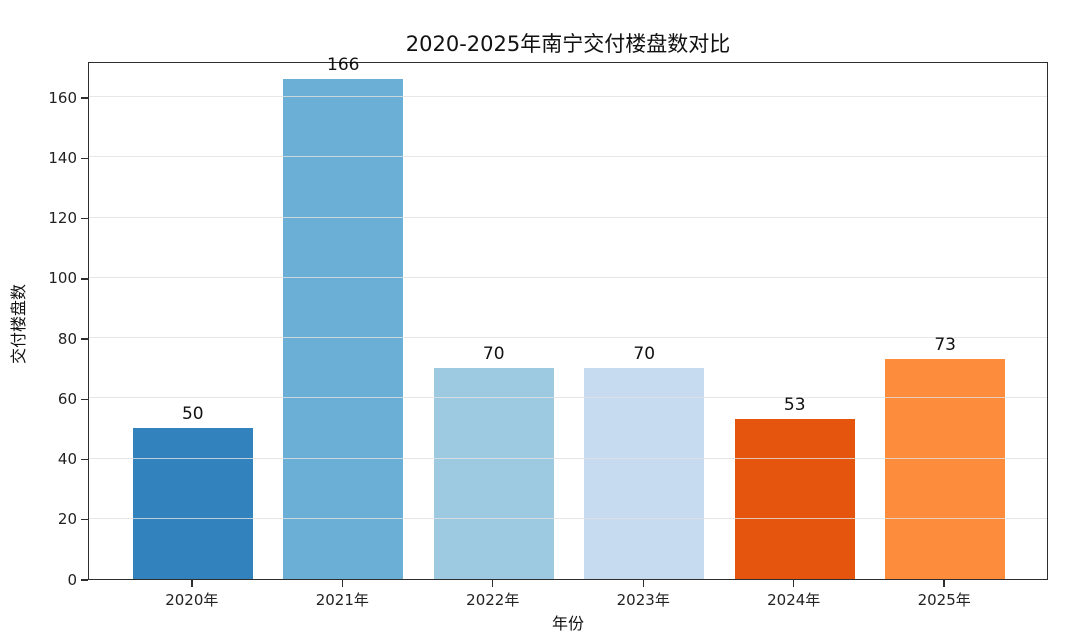  I want to click on bar-2023年, so click(644, 473).